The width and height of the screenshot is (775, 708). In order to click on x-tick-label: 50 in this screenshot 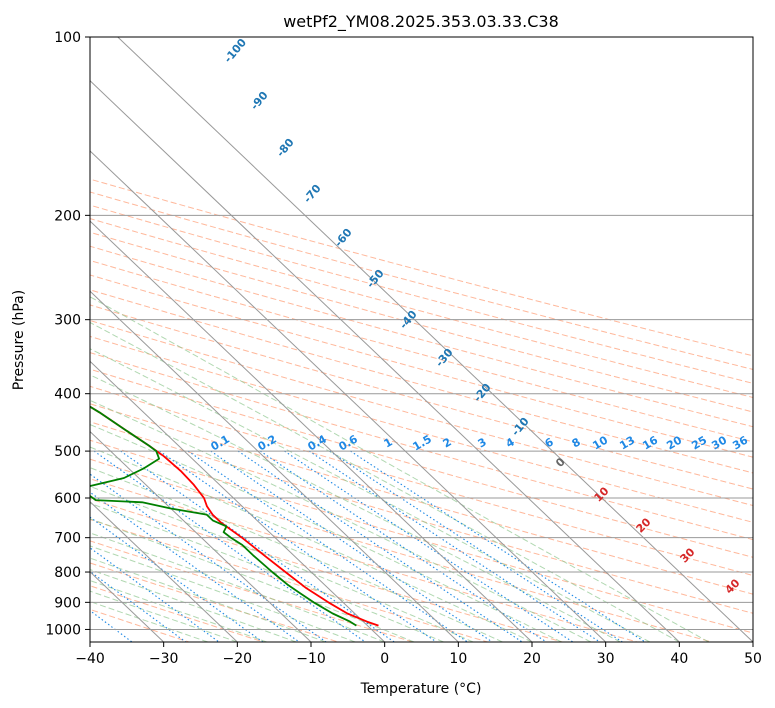, I will do `click(753, 659)`.